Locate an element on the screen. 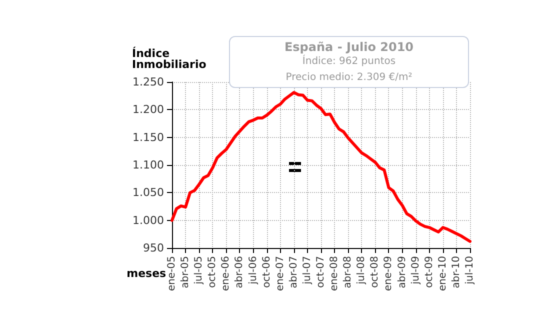 The width and height of the screenshot is (545, 336). x-tick-label: ene-06 is located at coordinates (226, 273).